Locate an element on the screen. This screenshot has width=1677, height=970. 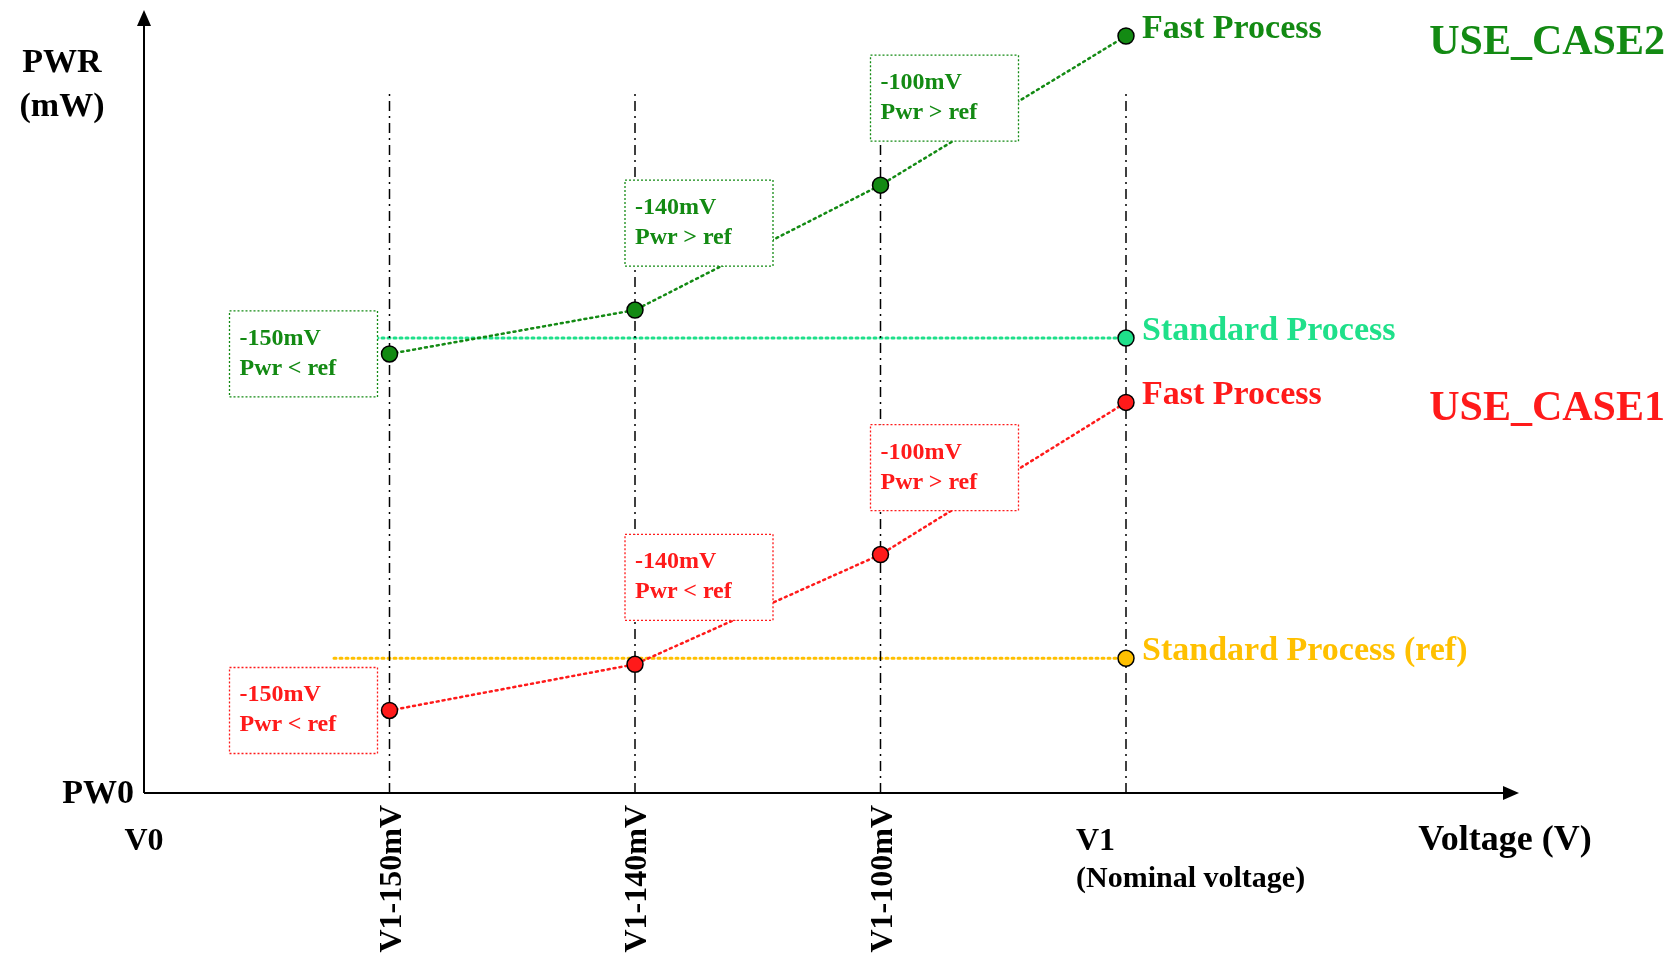
x-tick-label: V1-100mV is located at coordinates (880, 879).